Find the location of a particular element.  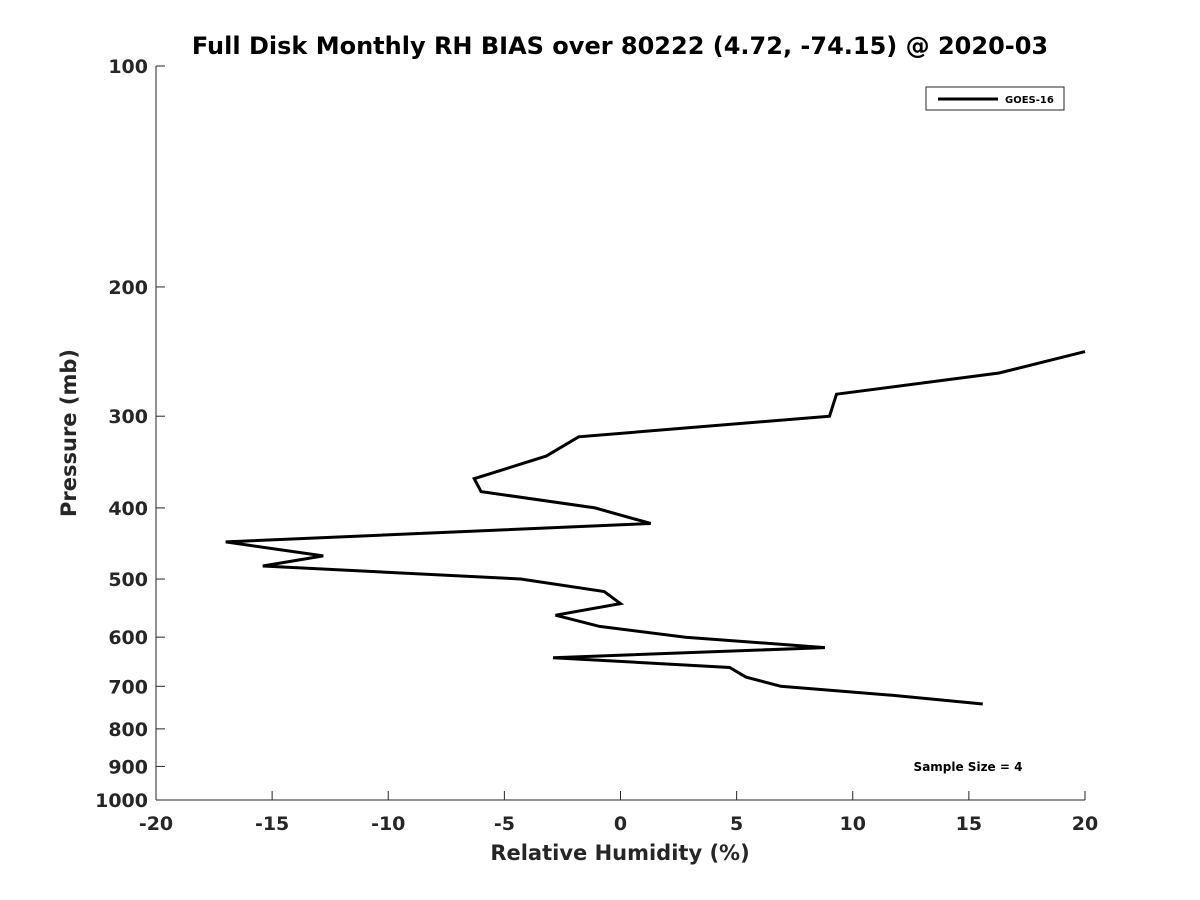

x-tick-label: -5 is located at coordinates (504, 824).